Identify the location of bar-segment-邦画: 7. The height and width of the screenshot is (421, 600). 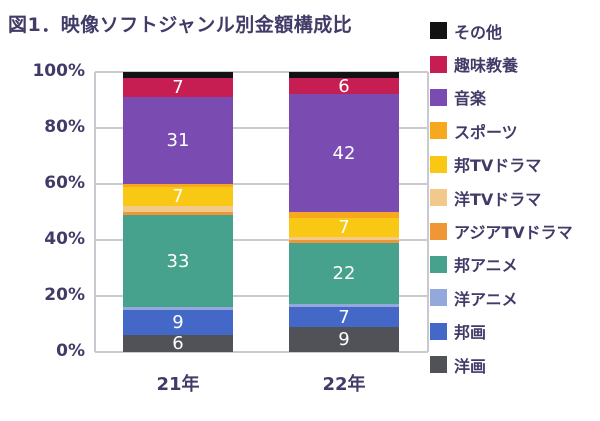
(344, 317).